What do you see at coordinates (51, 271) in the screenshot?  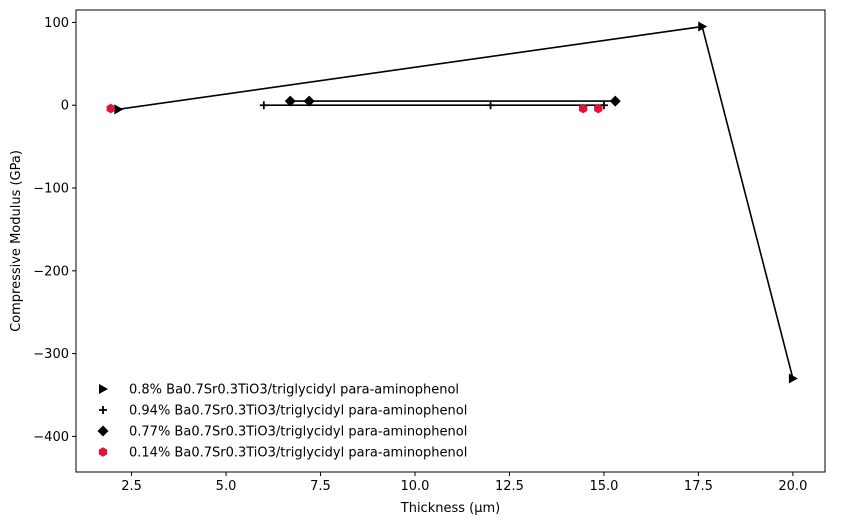 I see `y-tick-label: −200` at bounding box center [51, 271].